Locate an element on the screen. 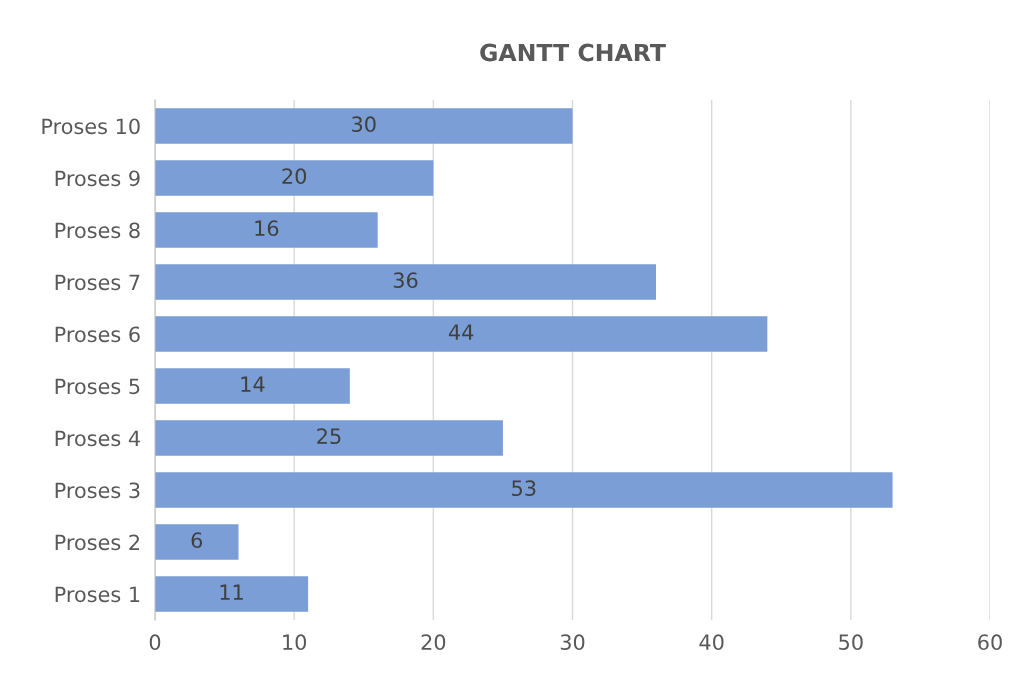  y-tick-label: Proses 1 is located at coordinates (97, 594).